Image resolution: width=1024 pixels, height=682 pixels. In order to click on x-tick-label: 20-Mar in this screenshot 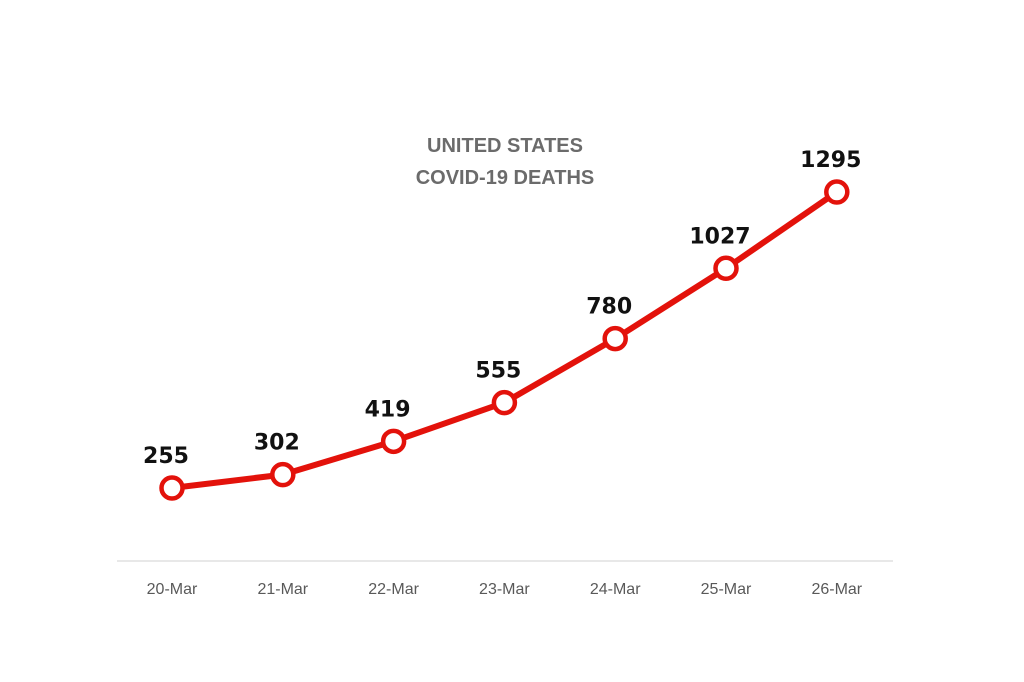, I will do `click(172, 589)`.